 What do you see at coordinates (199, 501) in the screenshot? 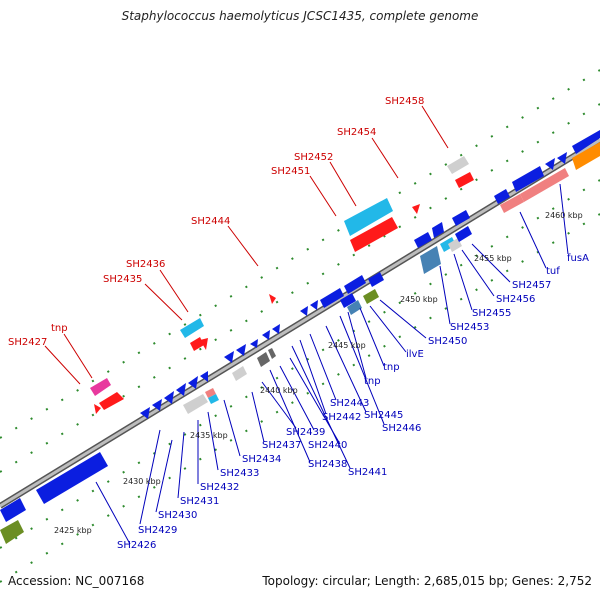
I see `label-sh2431: SH2431` at bounding box center [199, 501].